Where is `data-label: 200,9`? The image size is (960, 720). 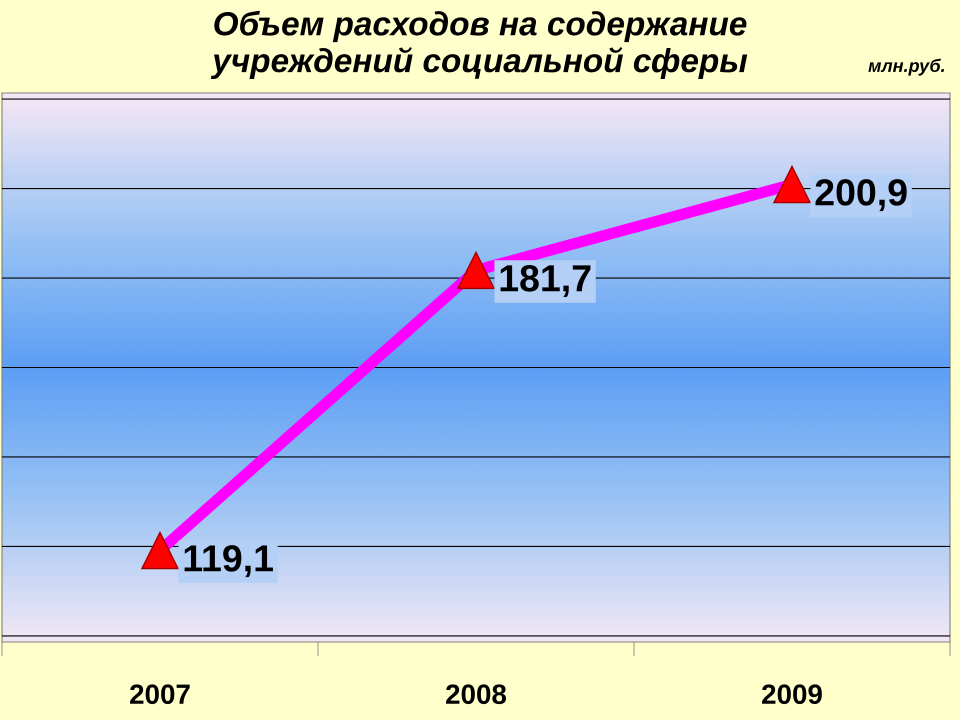 data-label: 200,9 is located at coordinates (861, 195).